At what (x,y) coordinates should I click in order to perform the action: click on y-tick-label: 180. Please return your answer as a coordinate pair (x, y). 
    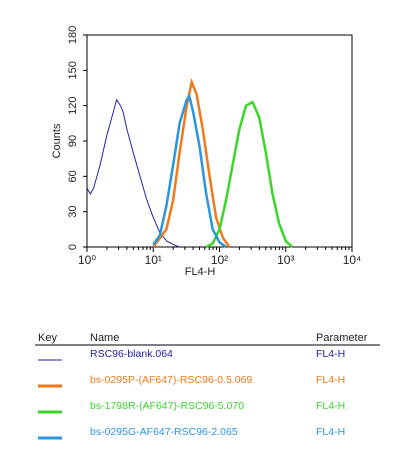
    Looking at the image, I should click on (73, 35).